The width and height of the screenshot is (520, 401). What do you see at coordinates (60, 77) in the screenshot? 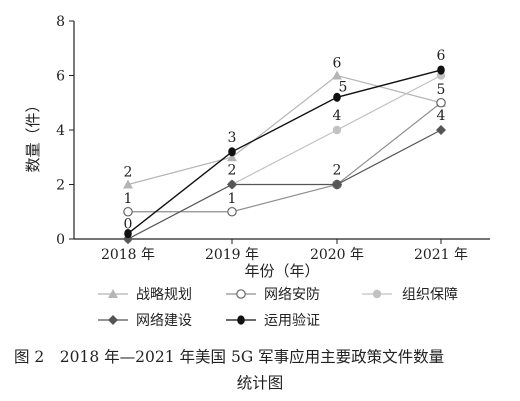
I see `y-tick-label: 6` at bounding box center [60, 77].